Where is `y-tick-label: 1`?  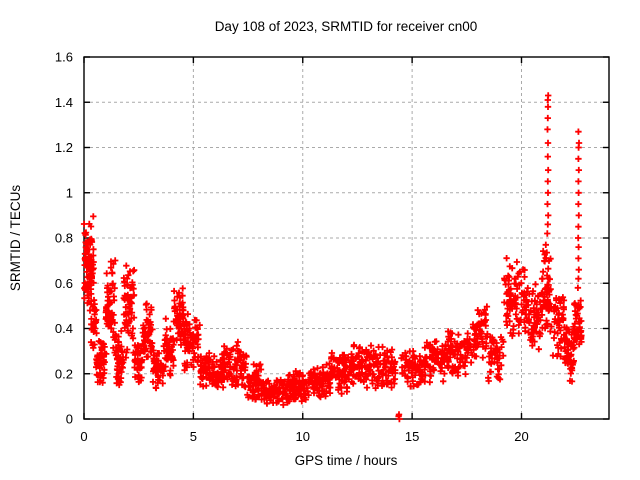 y-tick-label: 1 is located at coordinates (69, 192).